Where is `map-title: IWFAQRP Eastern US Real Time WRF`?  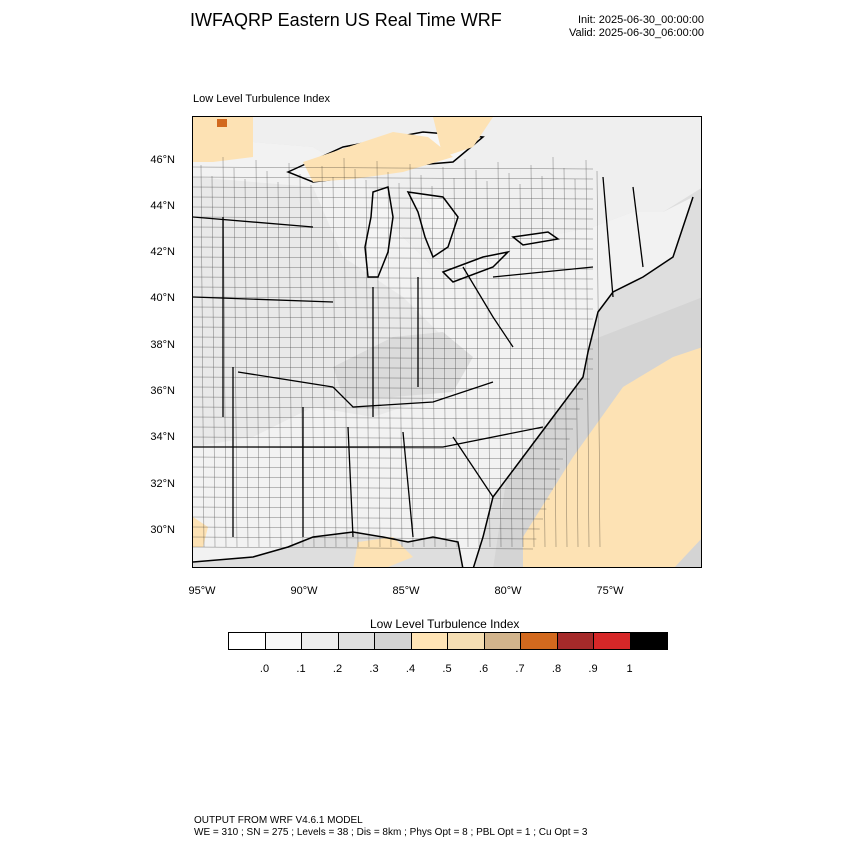 map-title: IWFAQRP Eastern US Real Time WRF is located at coordinates (346, 20).